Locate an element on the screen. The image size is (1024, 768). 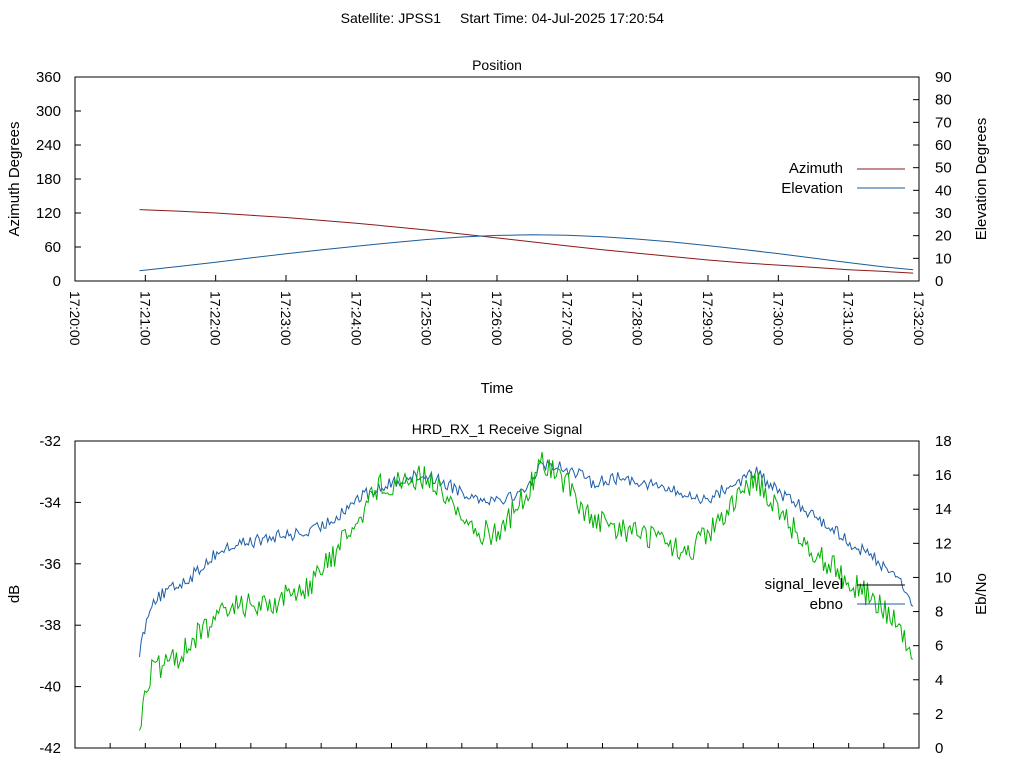
position-chart-title: Position is located at coordinates (497, 65).